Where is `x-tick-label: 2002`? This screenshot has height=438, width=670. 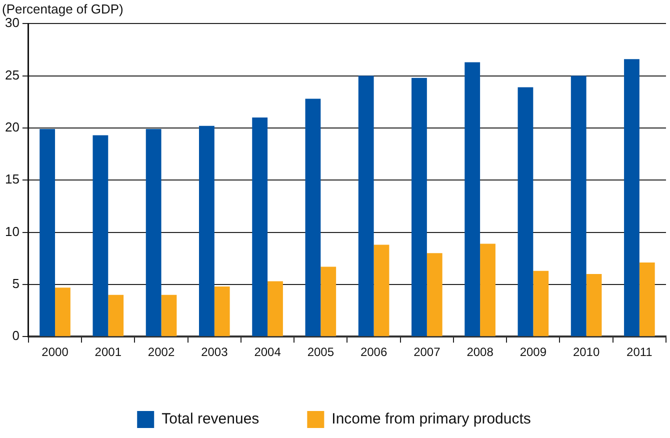 x-tick-label: 2002 is located at coordinates (161, 352).